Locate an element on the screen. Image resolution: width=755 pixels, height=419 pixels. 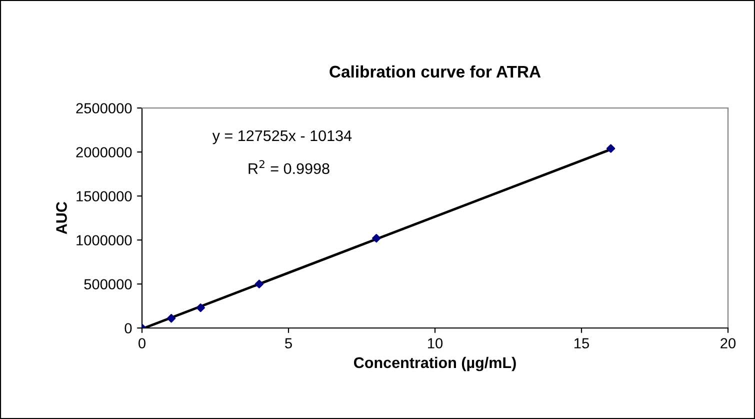
y-axis-title: AUC is located at coordinates (61, 218).